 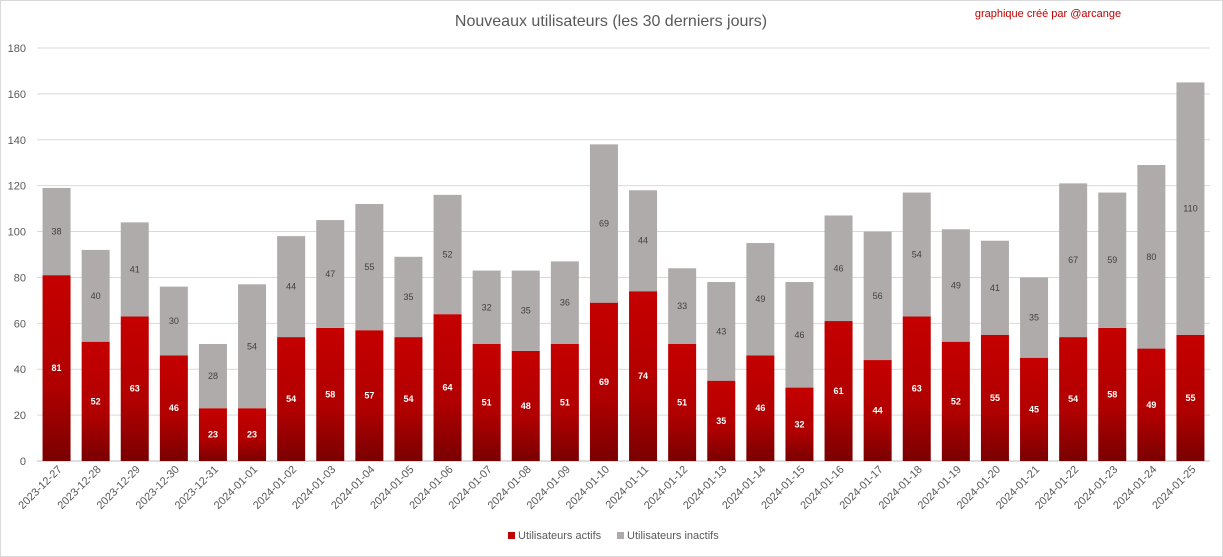 I want to click on data-label-active: 49, so click(x=1151, y=405).